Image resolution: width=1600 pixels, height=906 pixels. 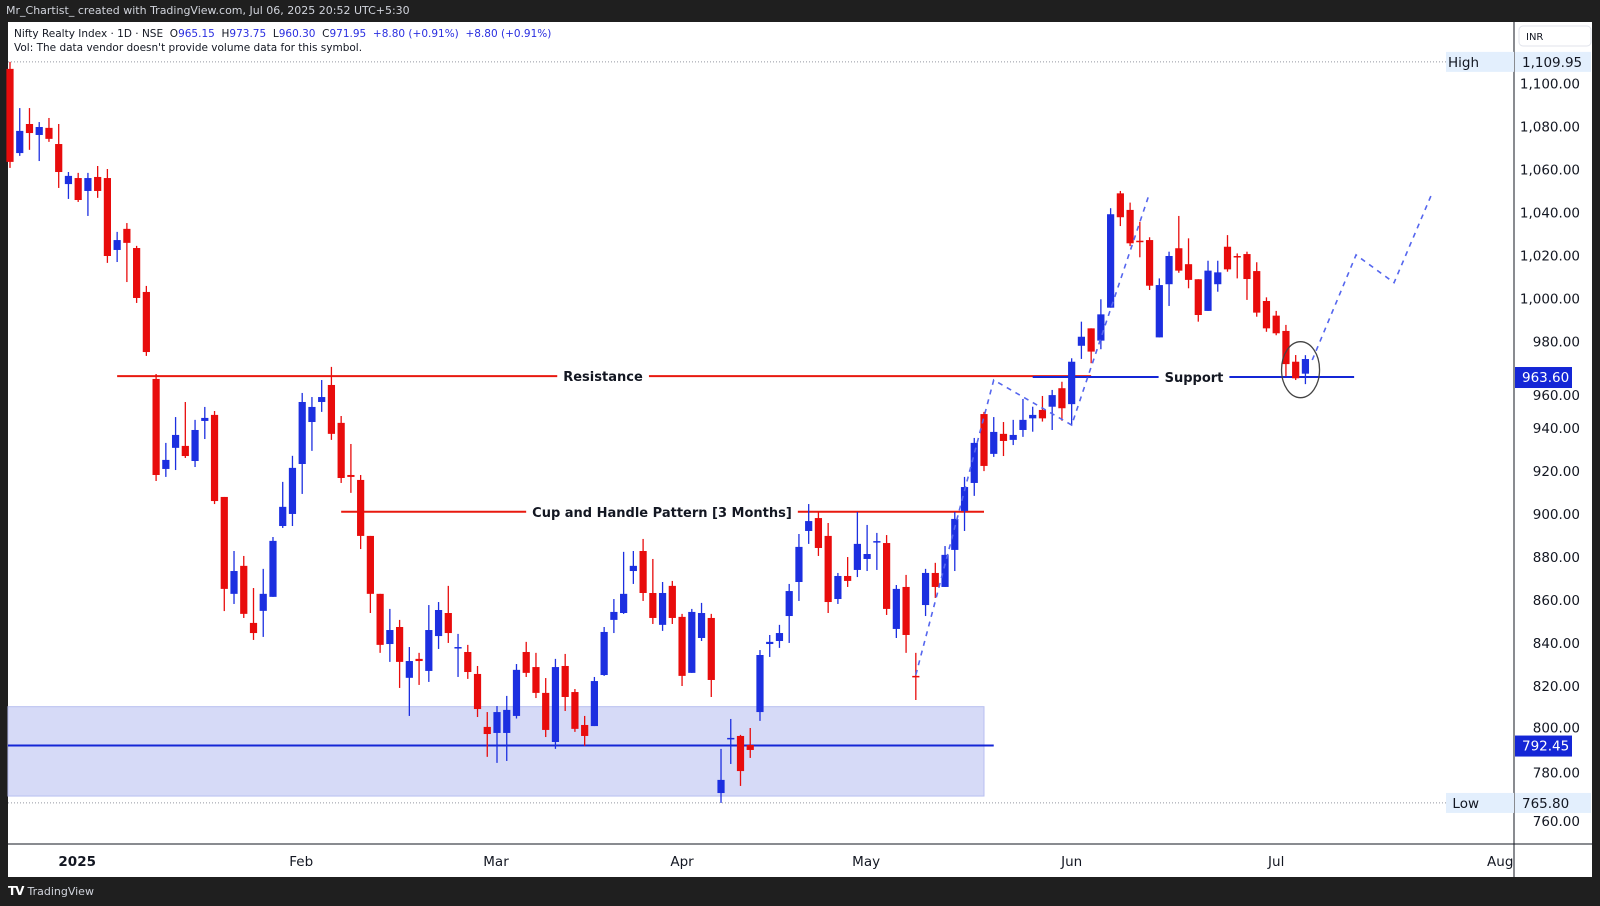 I want to click on zone-price-badge, so click(x=1543, y=746).